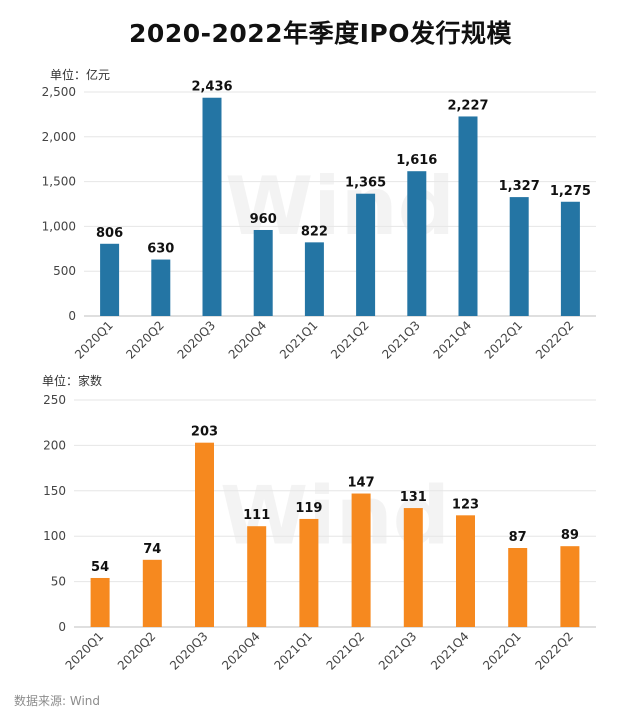  Describe the element at coordinates (518, 537) in the screenshot. I see `count-data-label: 87` at that location.